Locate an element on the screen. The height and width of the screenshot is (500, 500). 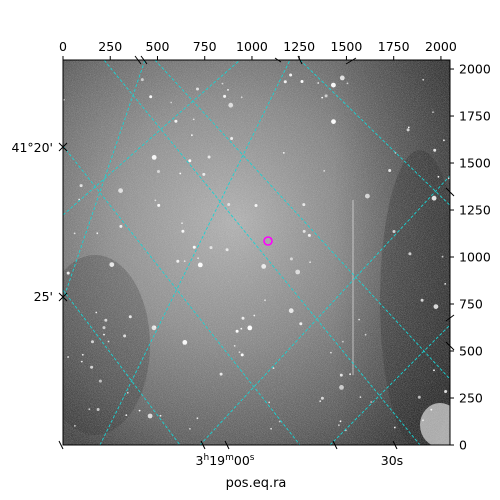
right-tick-label: 500 is located at coordinates (471, 351).